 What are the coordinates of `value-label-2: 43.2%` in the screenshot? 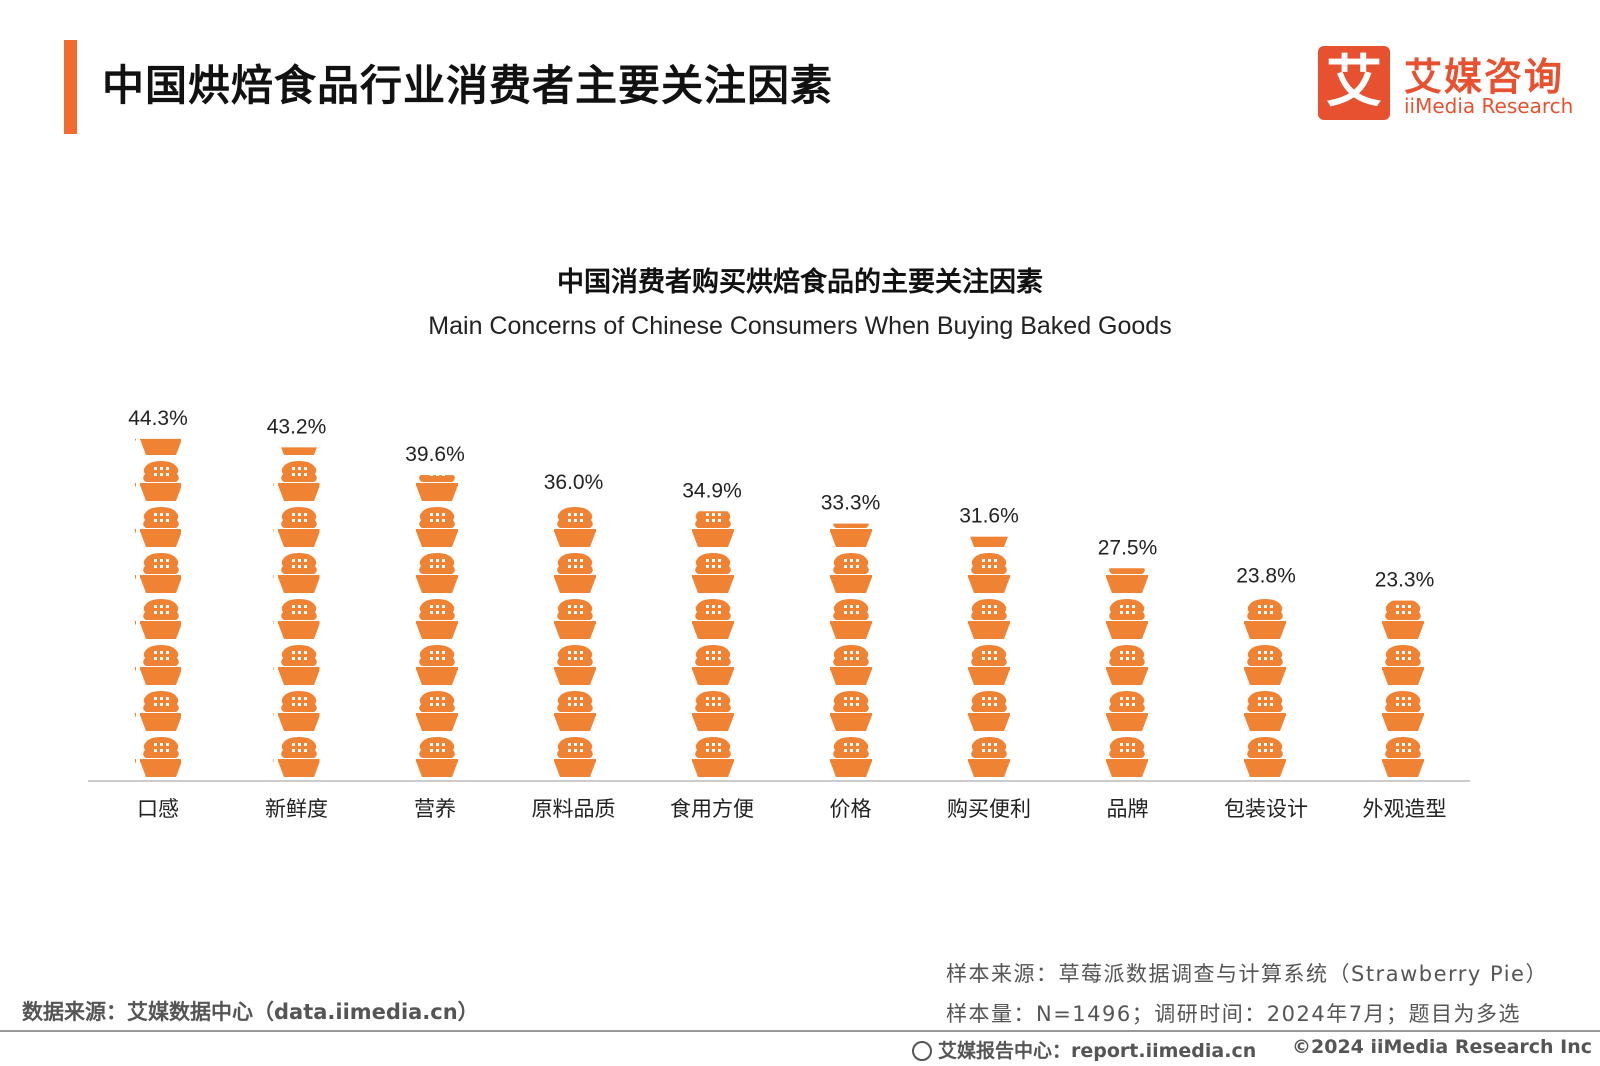 It's located at (297, 426).